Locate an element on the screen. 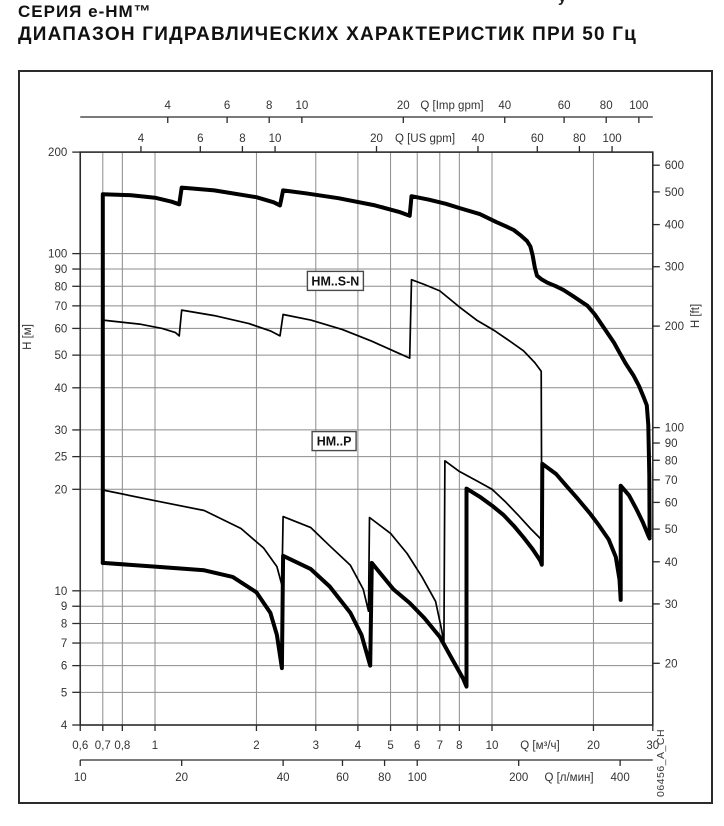 The image size is (724, 826). h-m-tick-label: 100 is located at coordinates (57, 255).